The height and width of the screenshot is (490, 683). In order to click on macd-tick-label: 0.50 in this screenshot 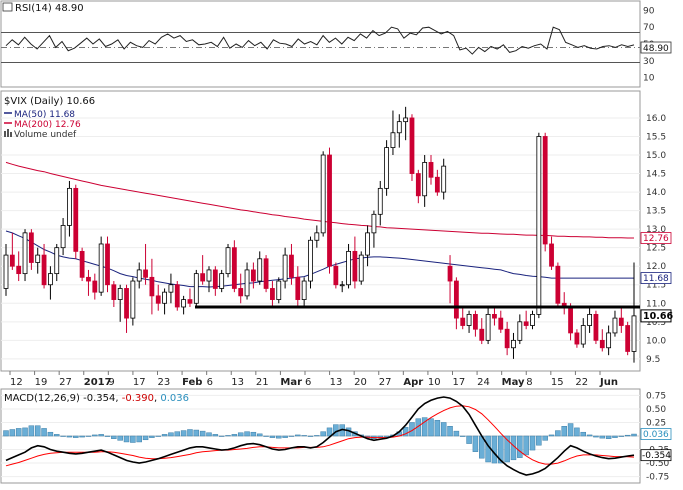, I will do `click(656, 410)`.